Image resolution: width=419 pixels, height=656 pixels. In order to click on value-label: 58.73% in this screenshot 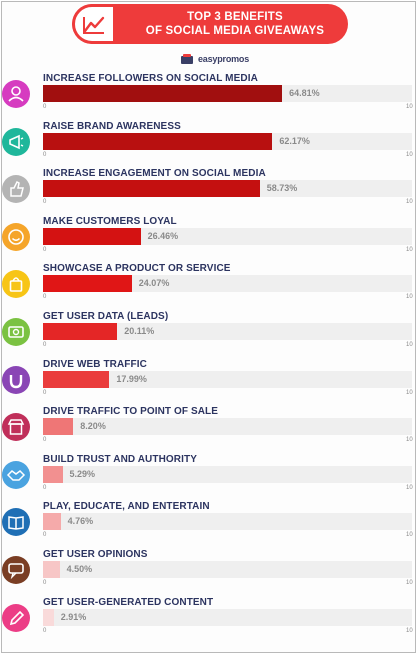, I will do `click(282, 188)`.